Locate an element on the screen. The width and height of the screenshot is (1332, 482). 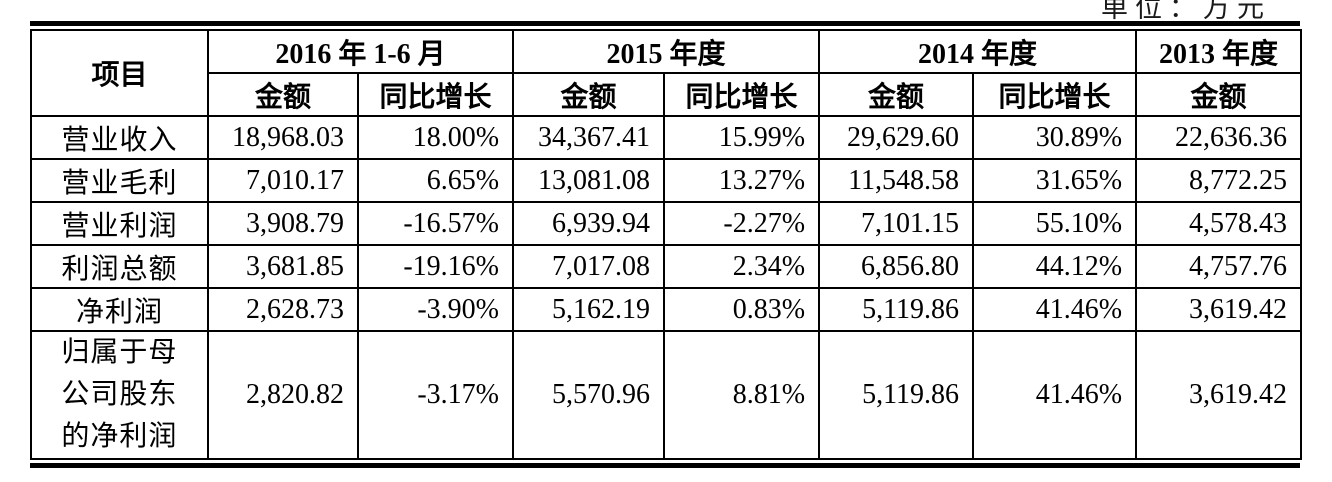
amount-cell: 34,367.41 is located at coordinates (589, 137).